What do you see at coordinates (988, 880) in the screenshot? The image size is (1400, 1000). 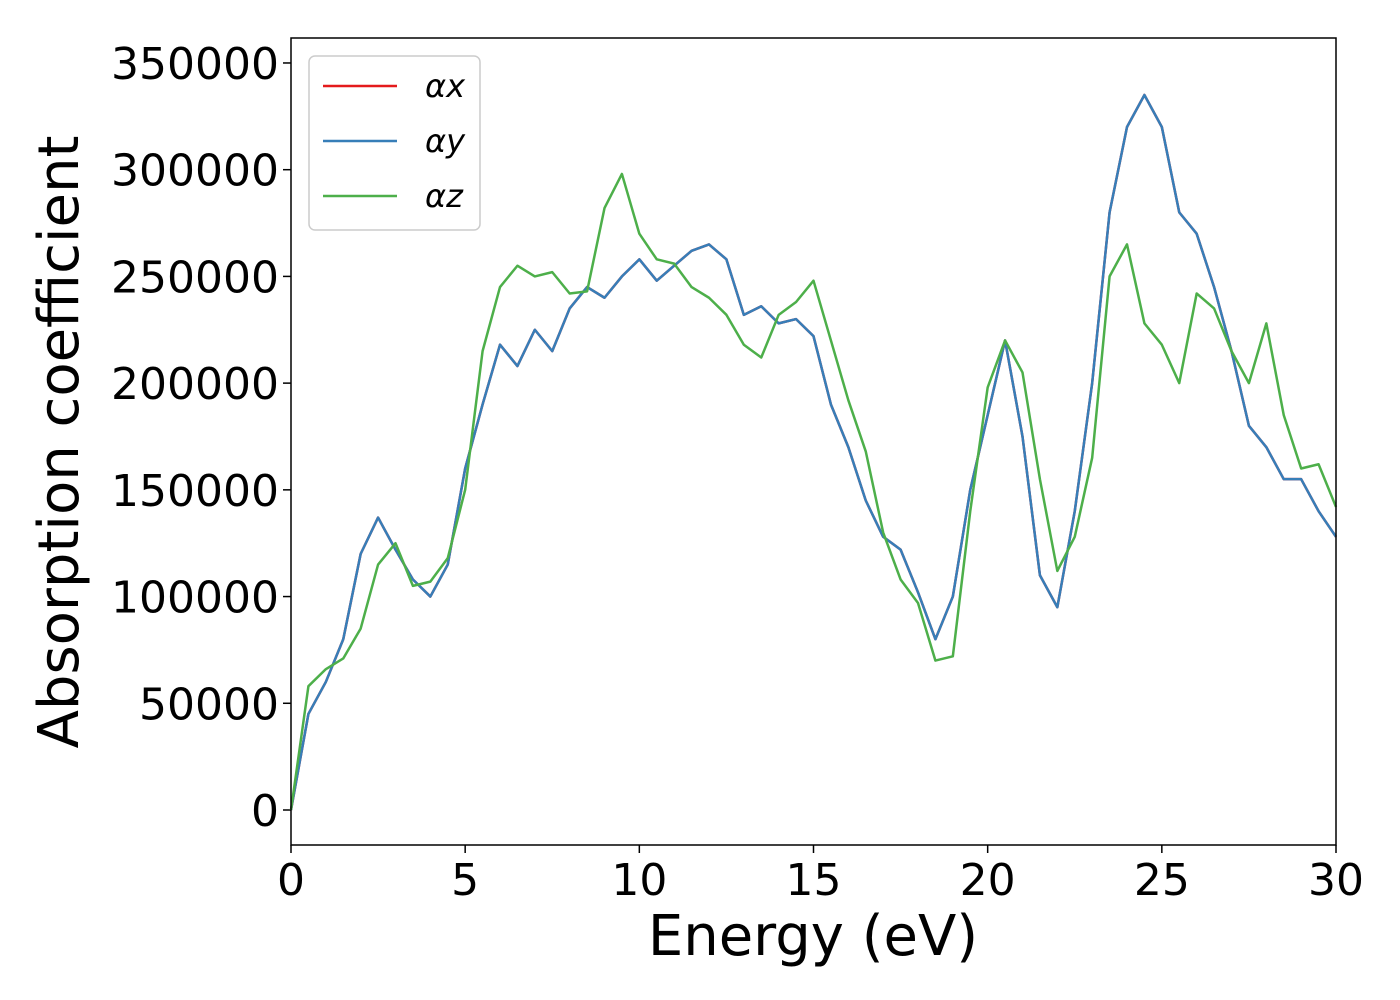 I see `x-tick-label: 20` at bounding box center [988, 880].